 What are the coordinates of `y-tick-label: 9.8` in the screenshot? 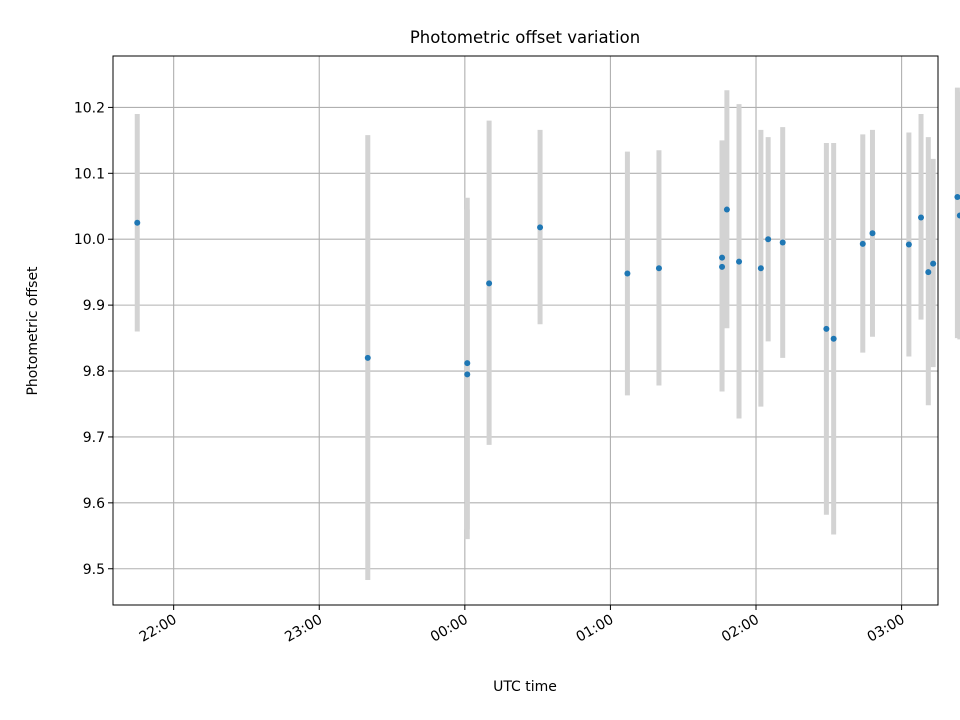 It's located at (94, 372).